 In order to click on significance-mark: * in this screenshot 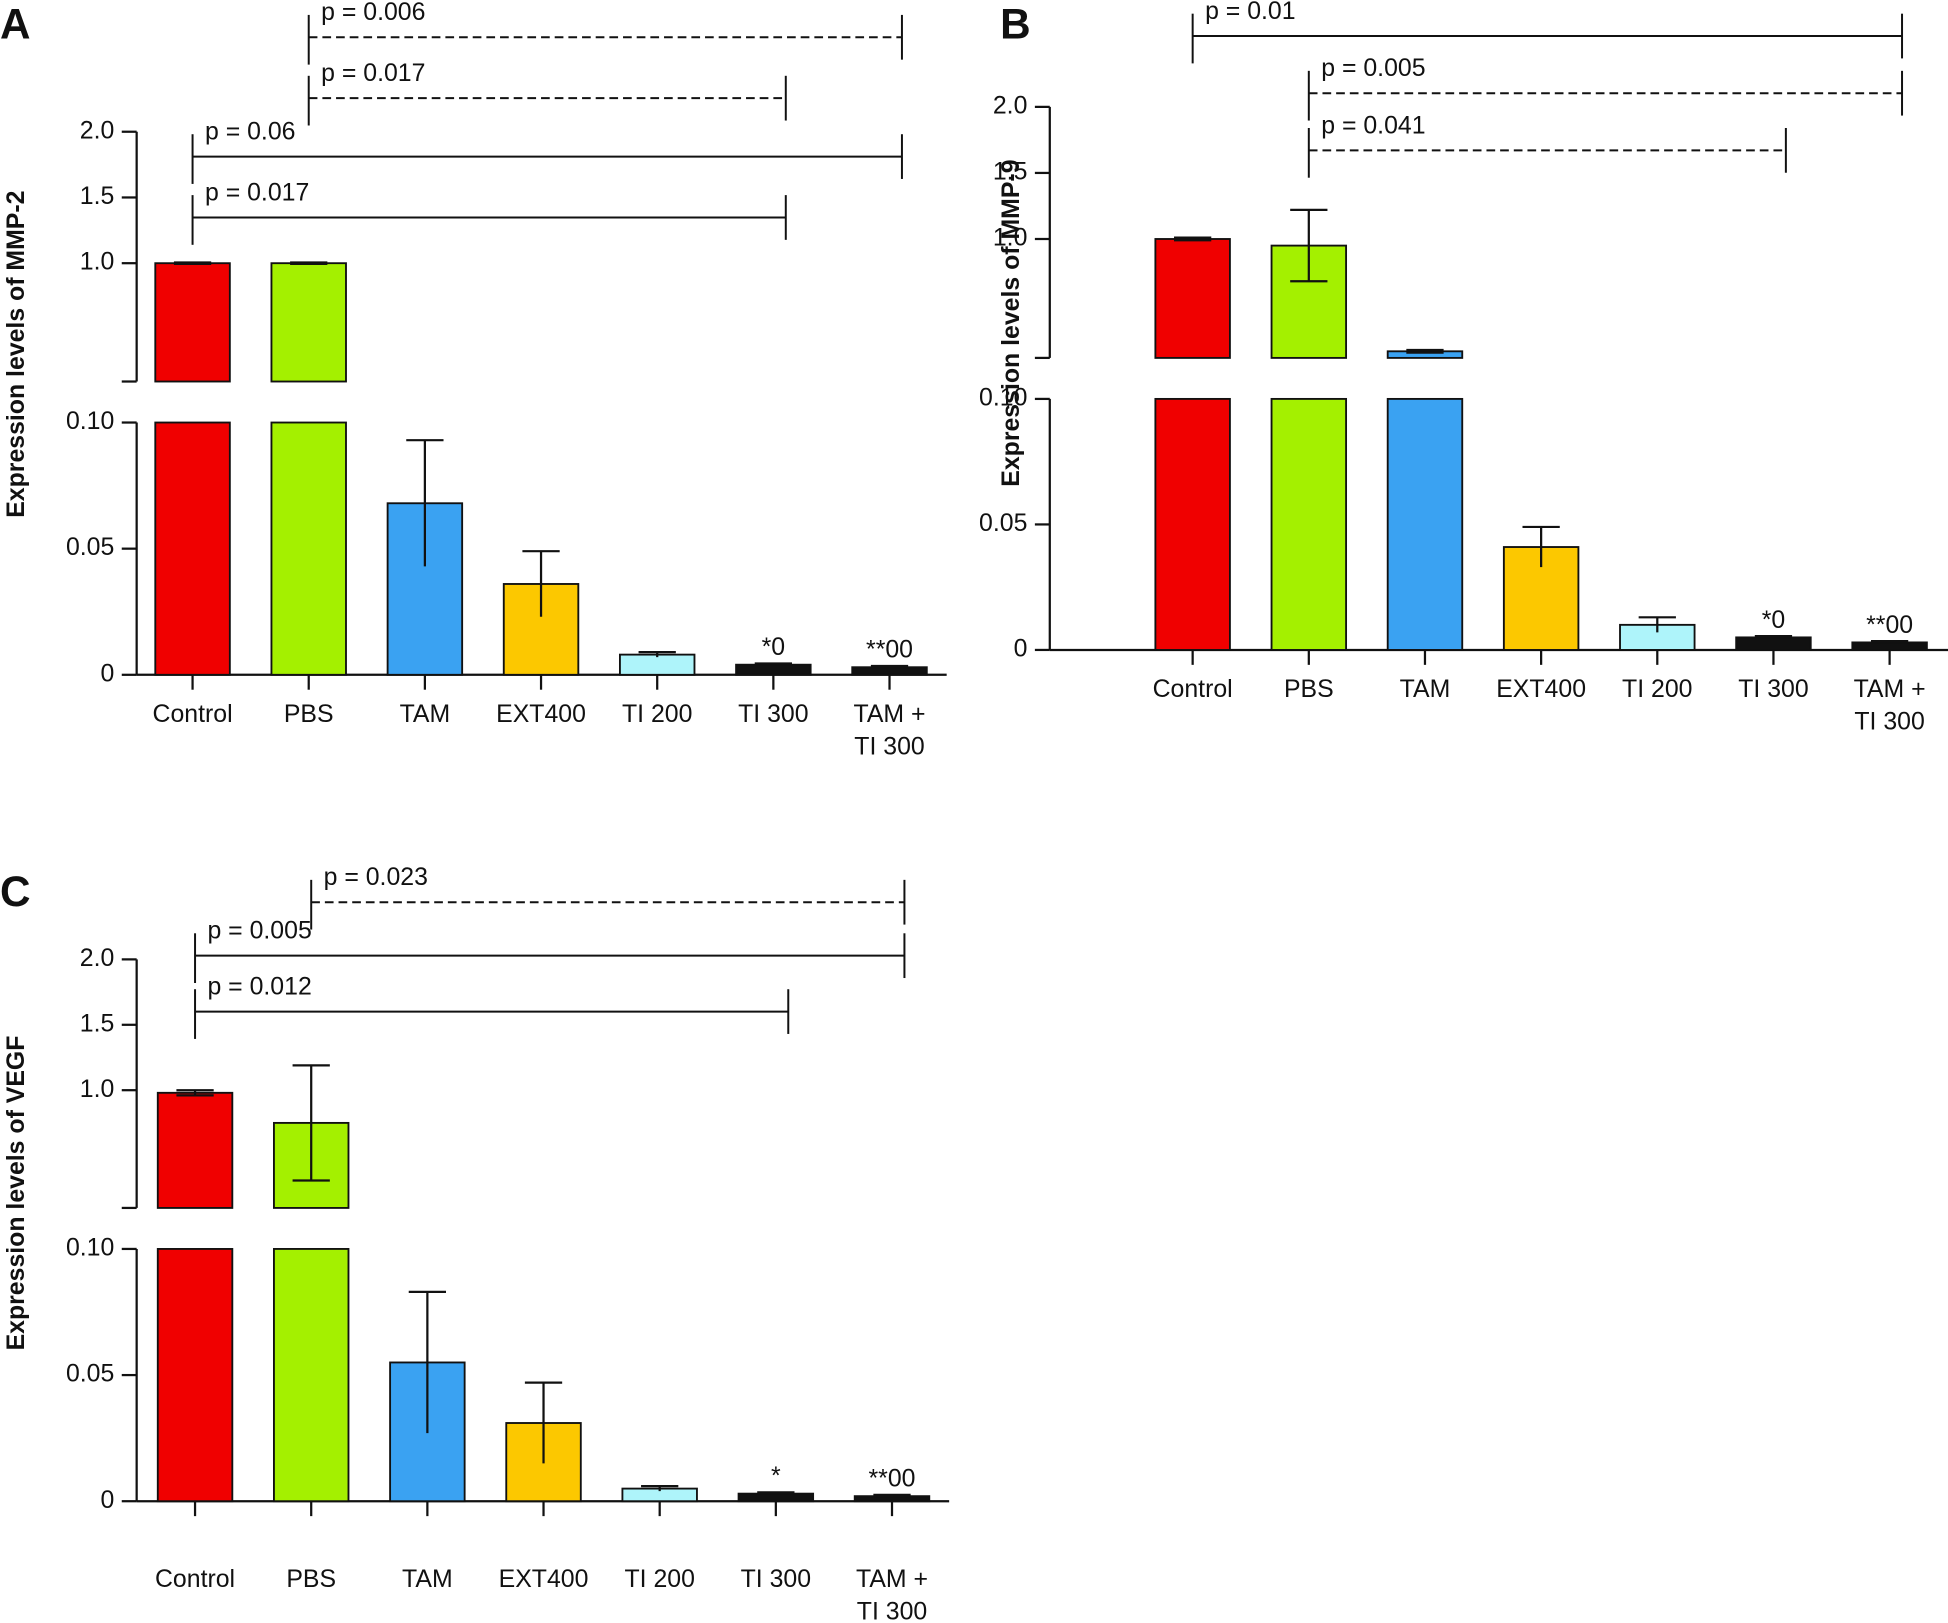, I will do `click(776, 1476)`.